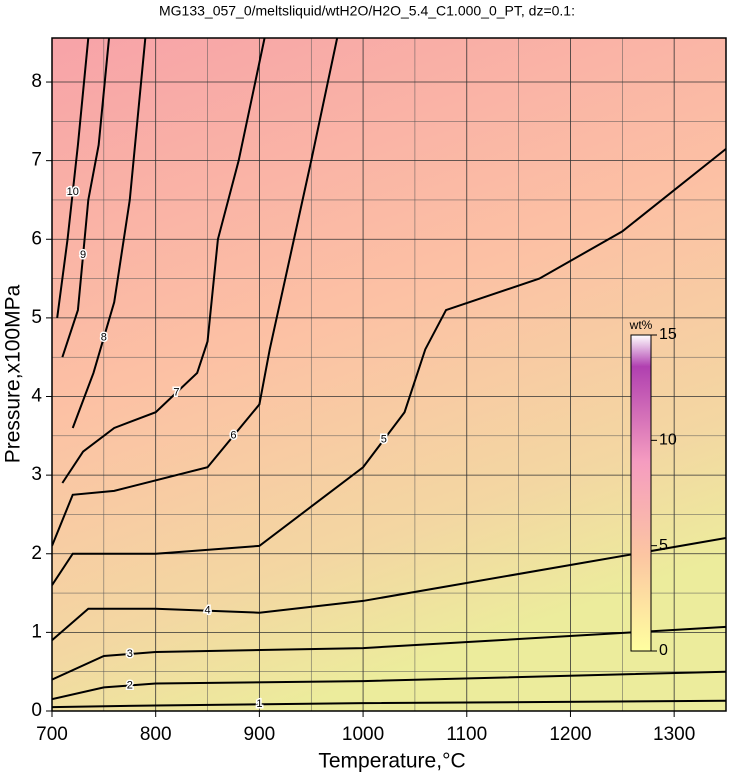  What do you see at coordinates (156, 734) in the screenshot?
I see `x-tick-label: 800` at bounding box center [156, 734].